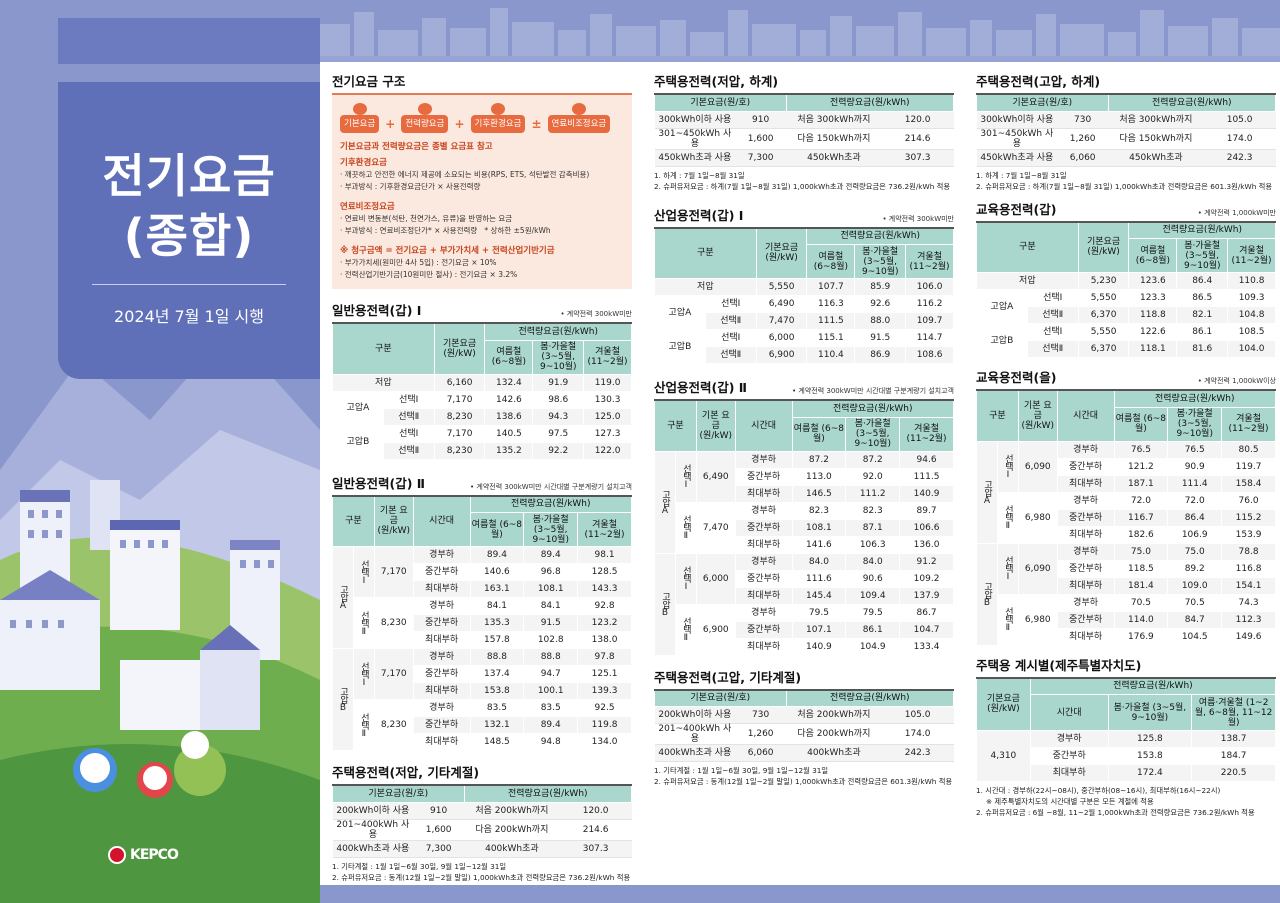  I want to click on table-cell: 106.0, so click(929, 287).